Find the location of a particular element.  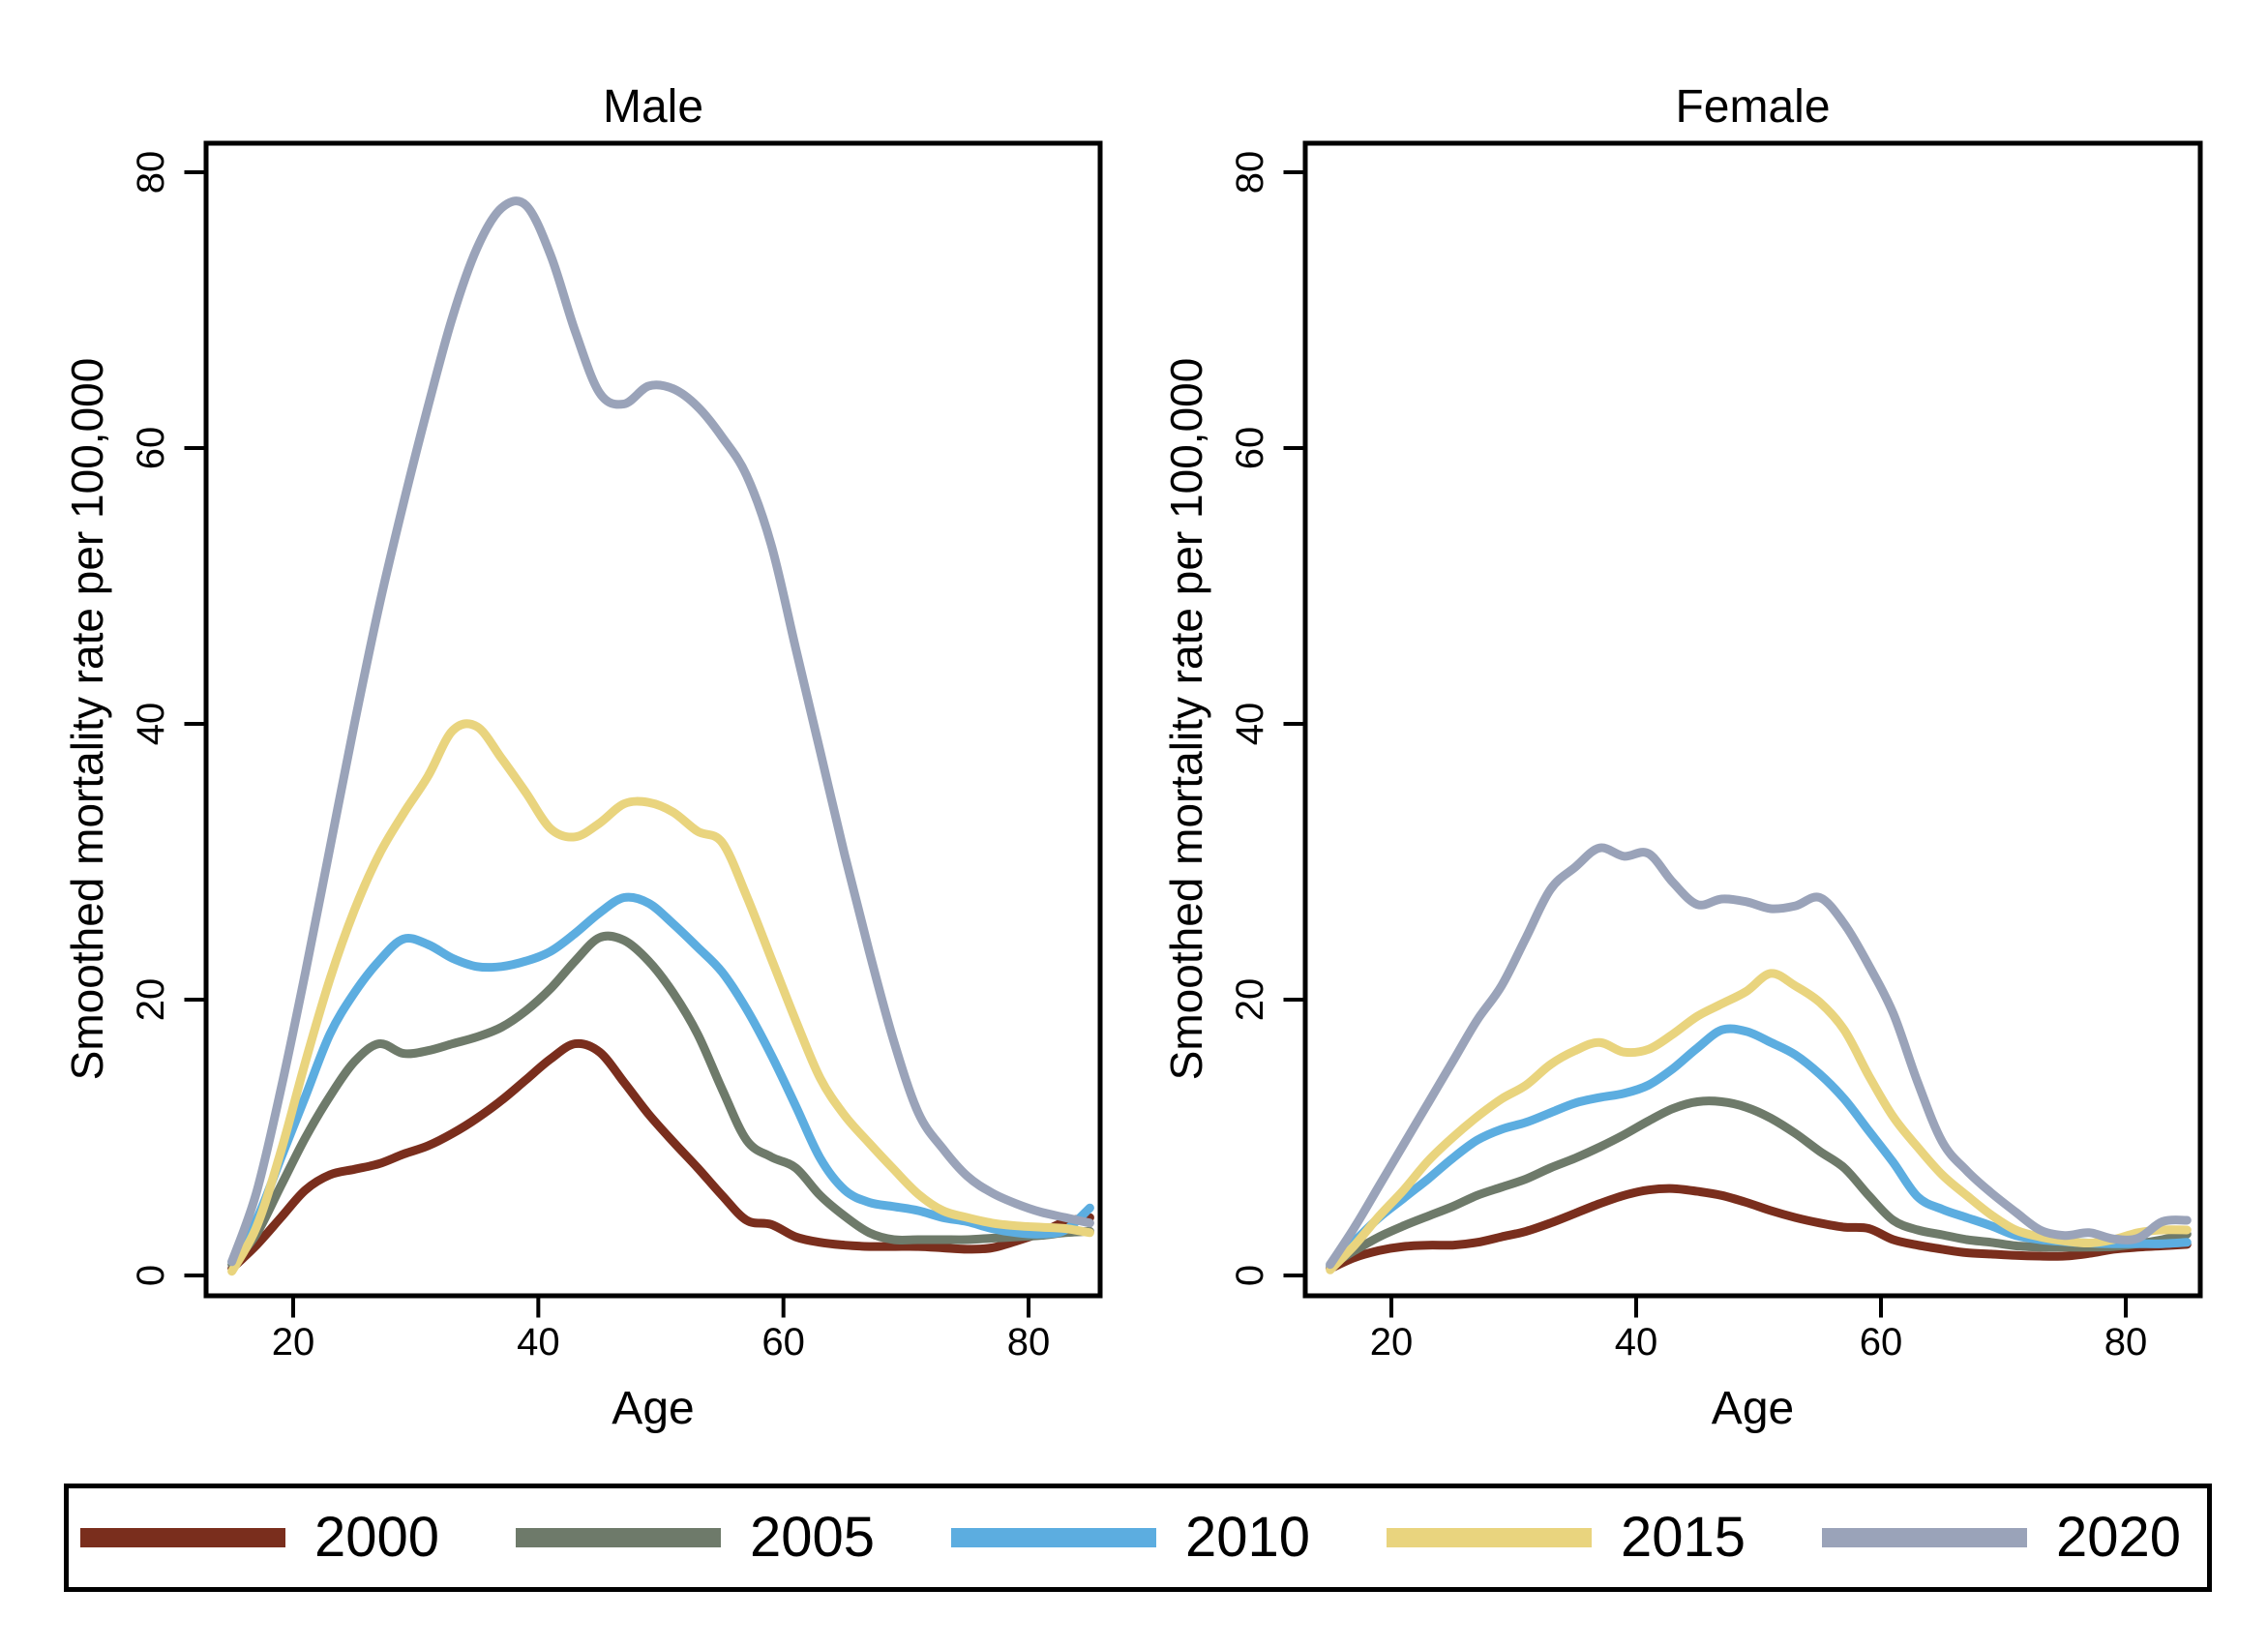

legend-label: 2020 is located at coordinates (2119, 1538).